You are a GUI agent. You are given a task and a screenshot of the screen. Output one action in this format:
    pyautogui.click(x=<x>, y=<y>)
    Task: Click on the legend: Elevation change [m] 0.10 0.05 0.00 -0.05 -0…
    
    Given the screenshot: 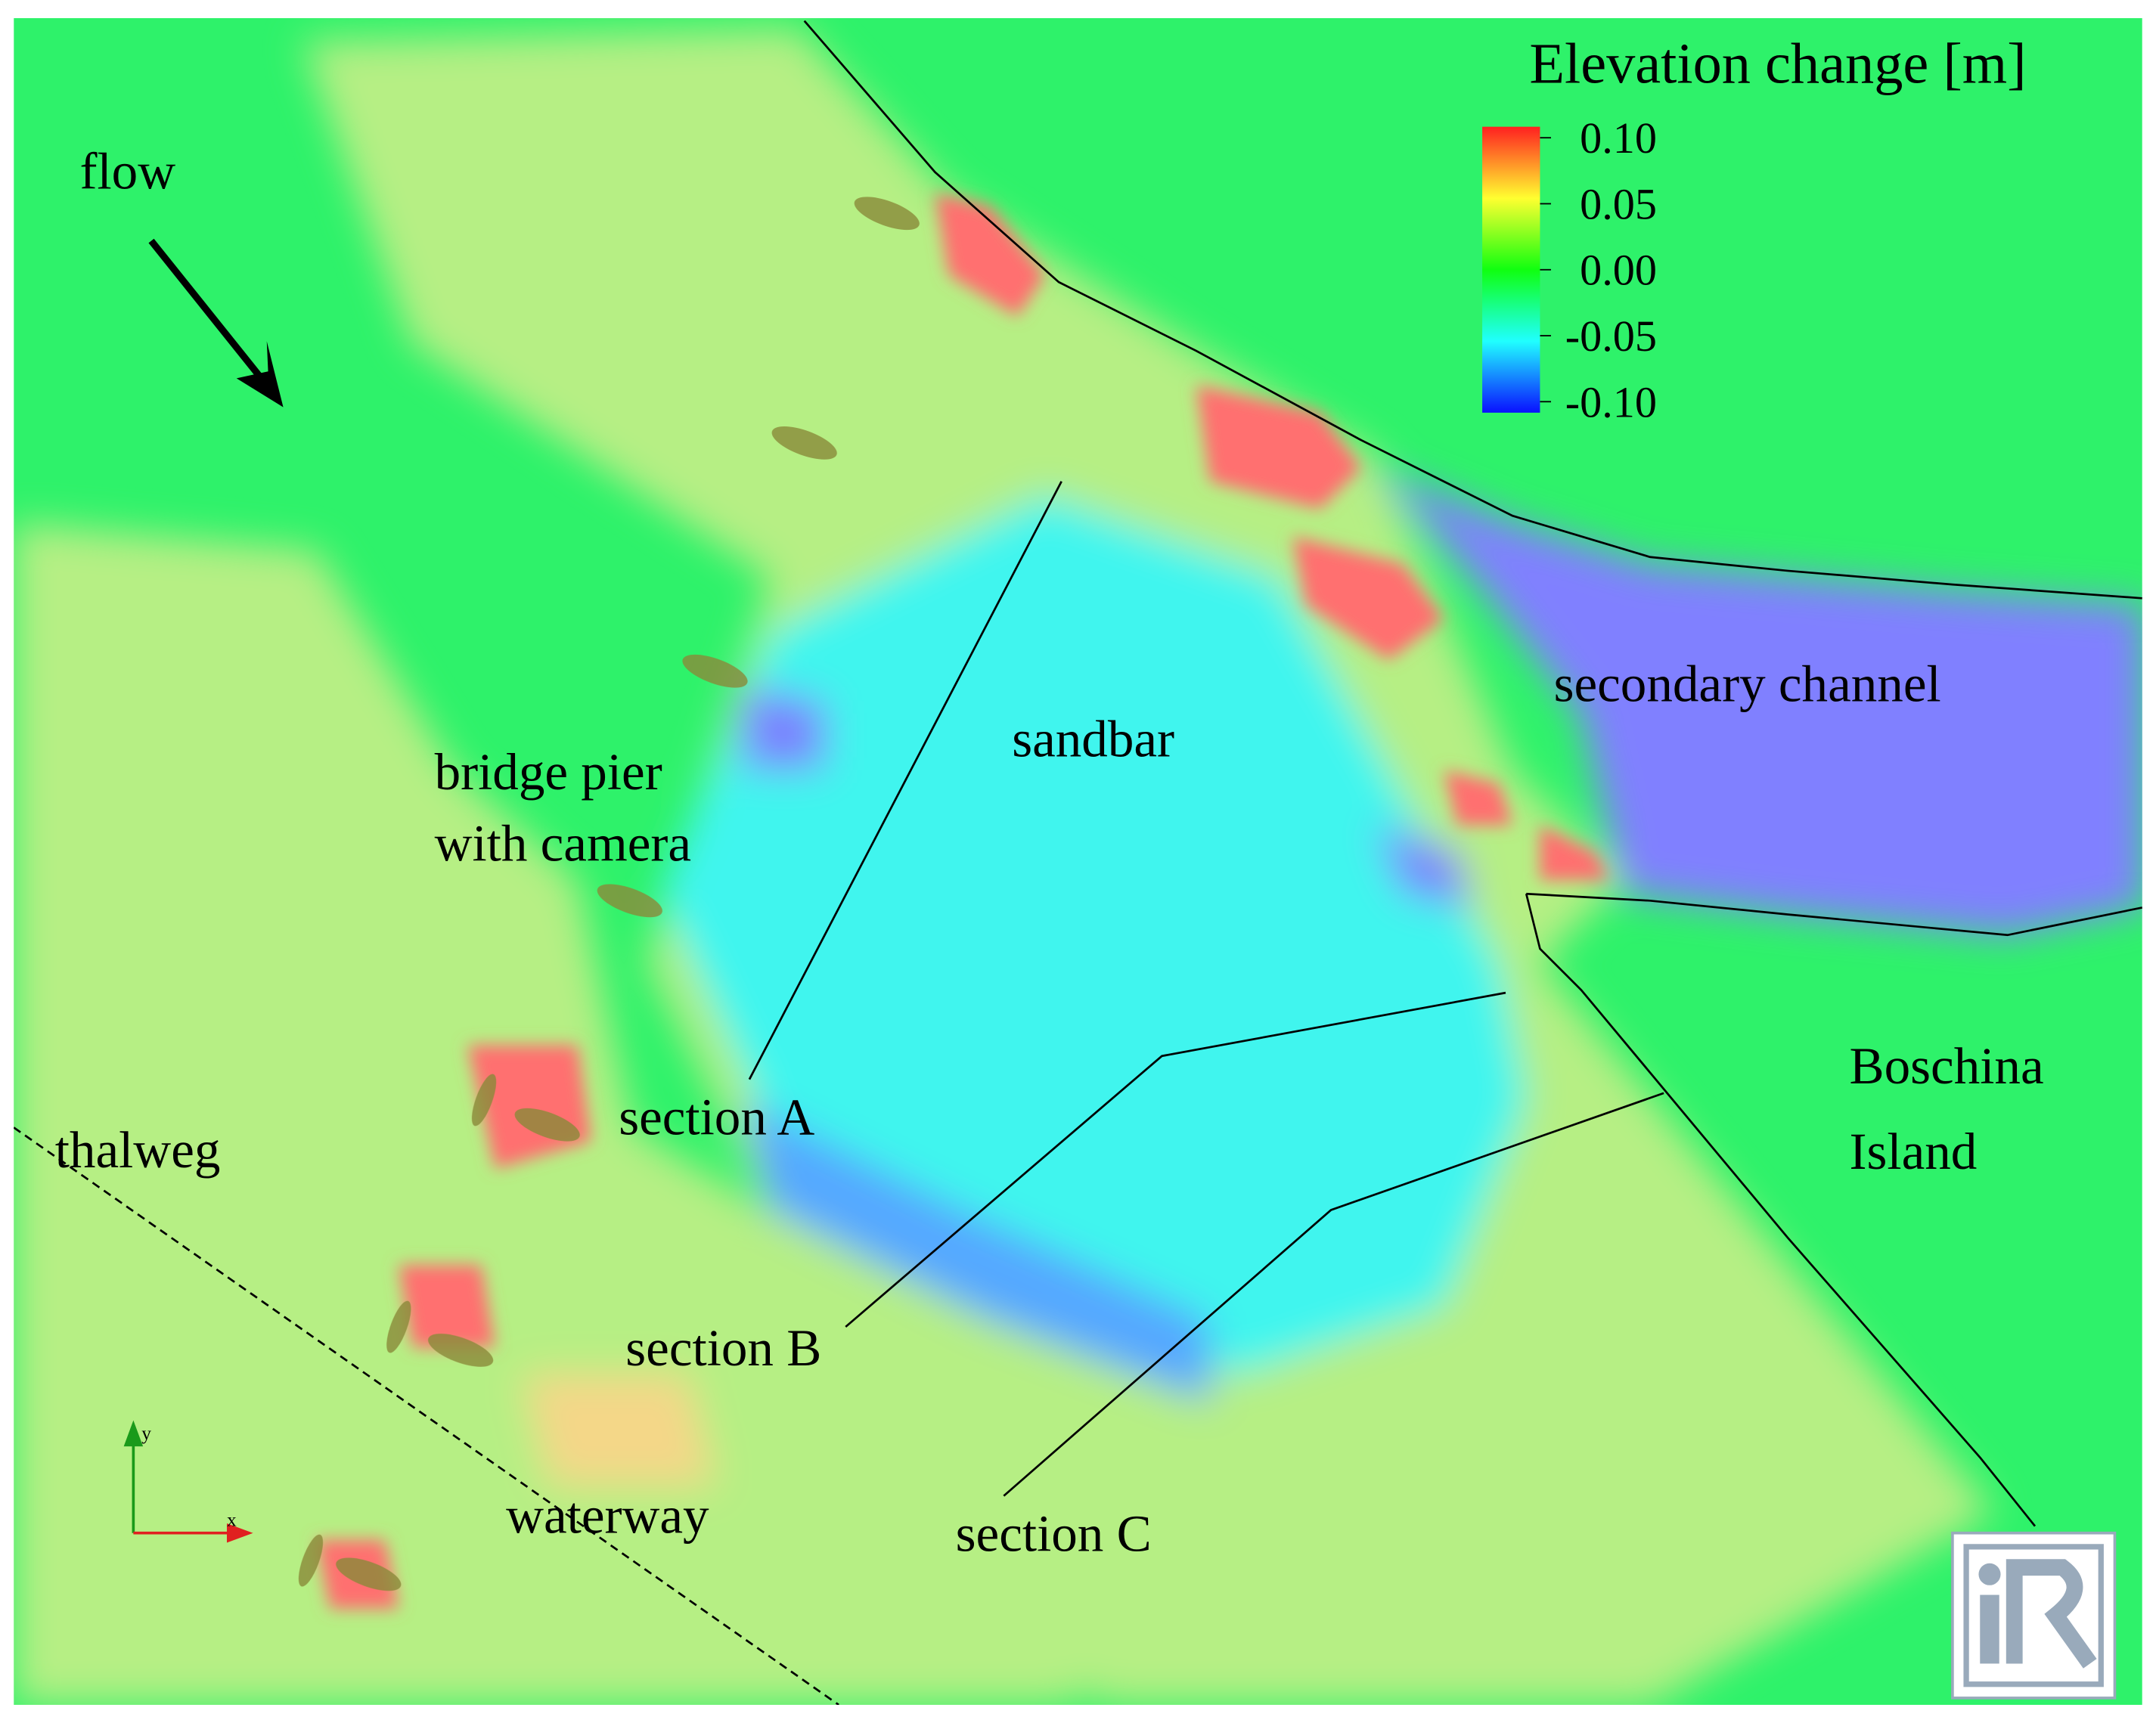 What is the action you would take?
    pyautogui.click(x=1754, y=228)
    